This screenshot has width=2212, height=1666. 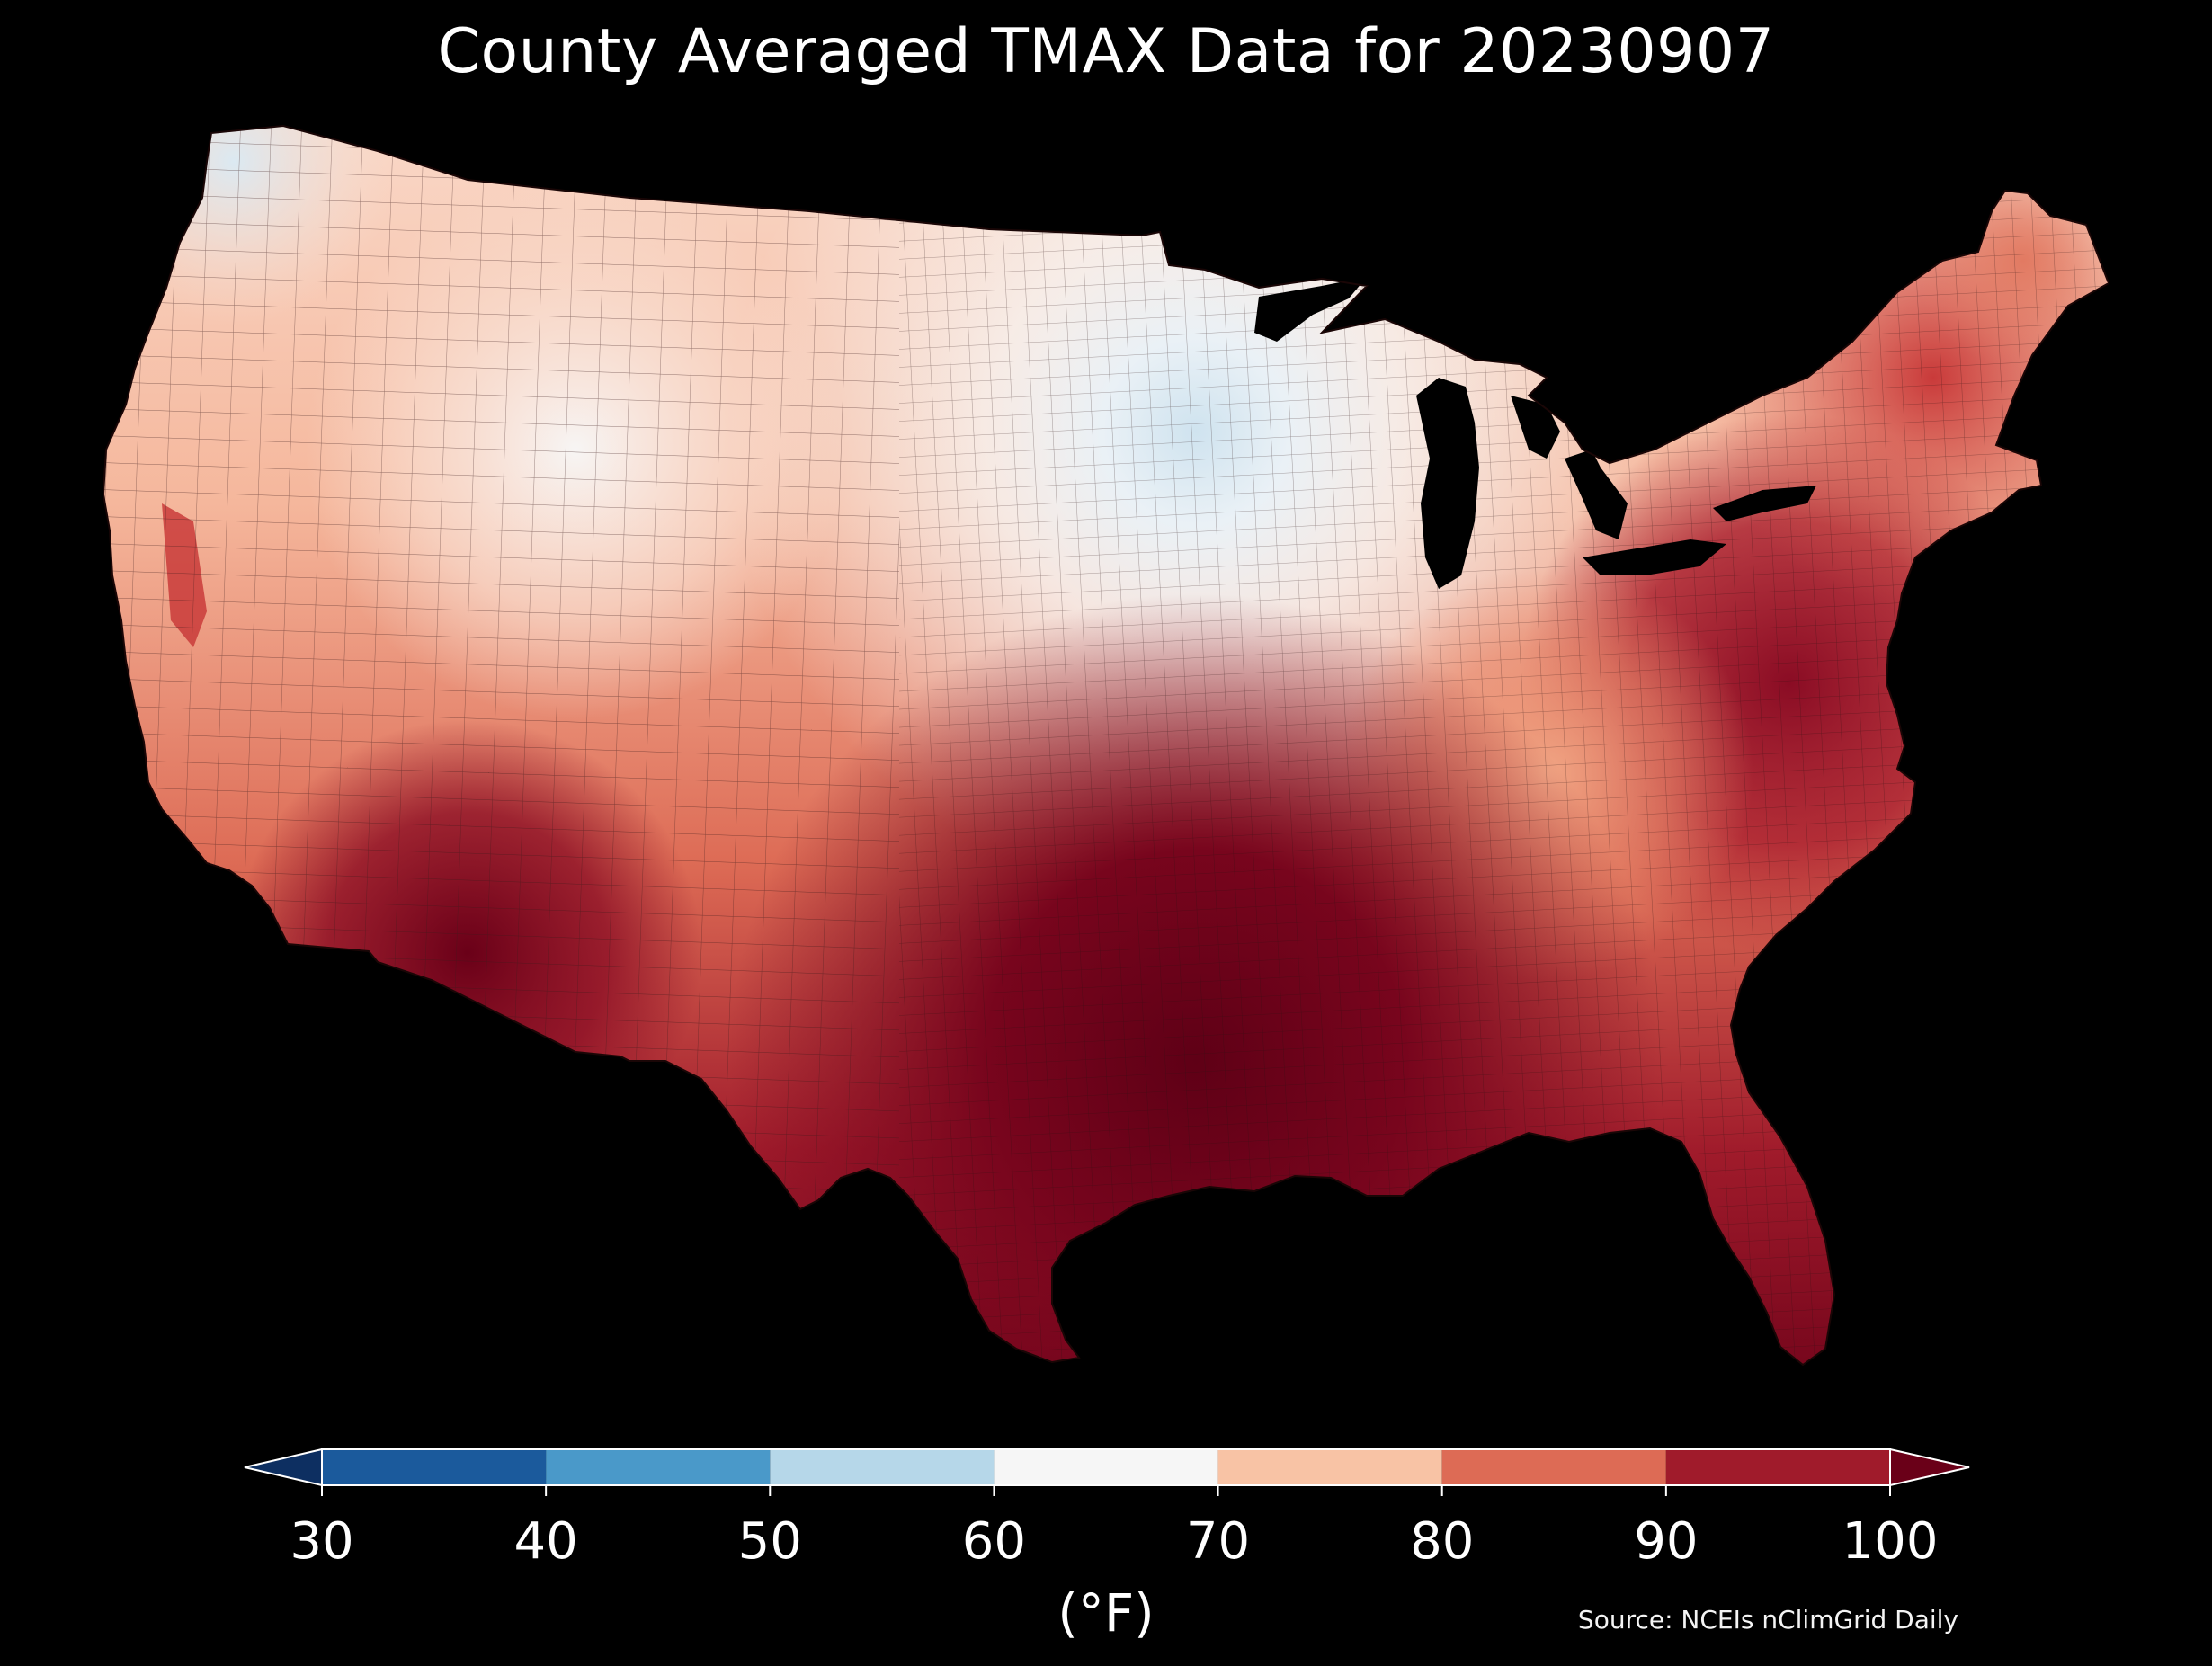 I want to click on colorbar-over-arrow, so click(x=1929, y=1468).